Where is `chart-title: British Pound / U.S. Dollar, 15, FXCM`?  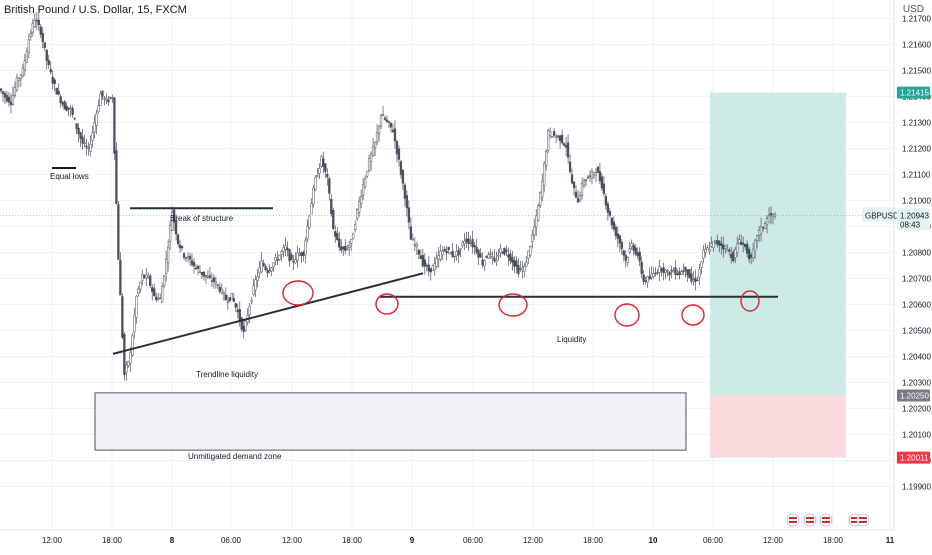 chart-title: British Pound / U.S. Dollar, 15, FXCM is located at coordinates (95, 10).